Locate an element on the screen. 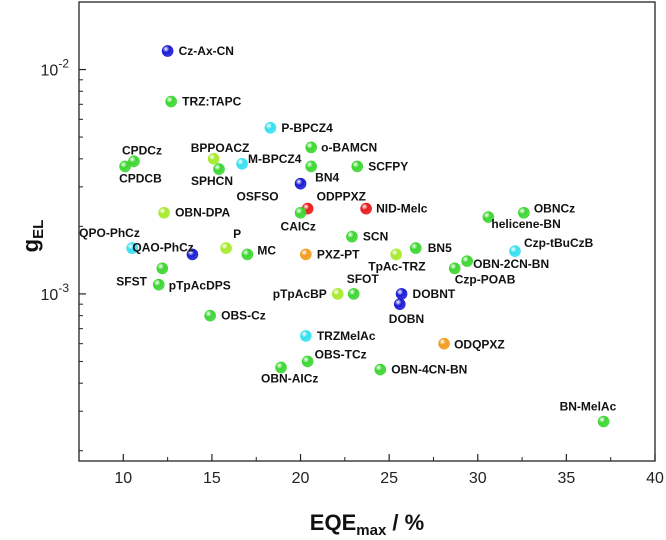 The width and height of the screenshot is (666, 540). data-point-label: ODPPXZ is located at coordinates (341, 197).